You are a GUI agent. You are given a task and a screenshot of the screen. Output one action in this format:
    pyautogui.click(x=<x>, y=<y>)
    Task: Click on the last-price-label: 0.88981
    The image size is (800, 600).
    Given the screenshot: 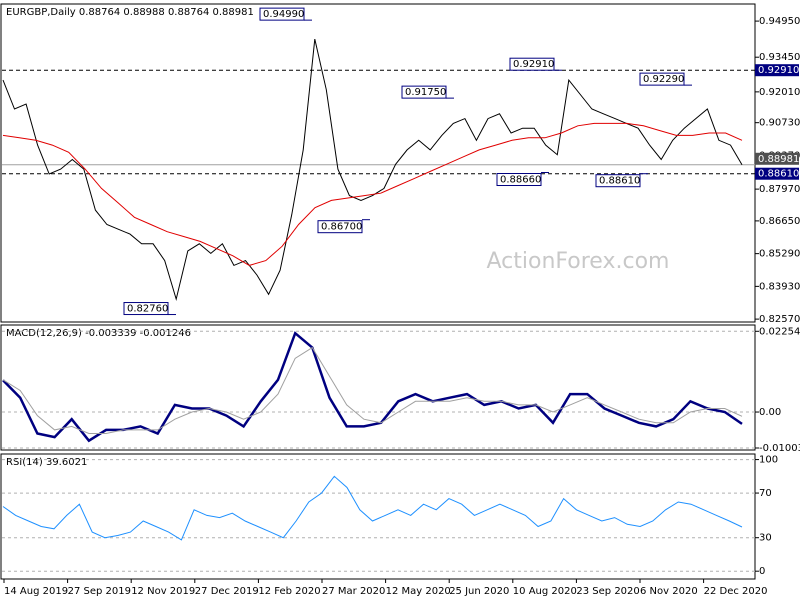 What is the action you would take?
    pyautogui.click(x=778, y=159)
    